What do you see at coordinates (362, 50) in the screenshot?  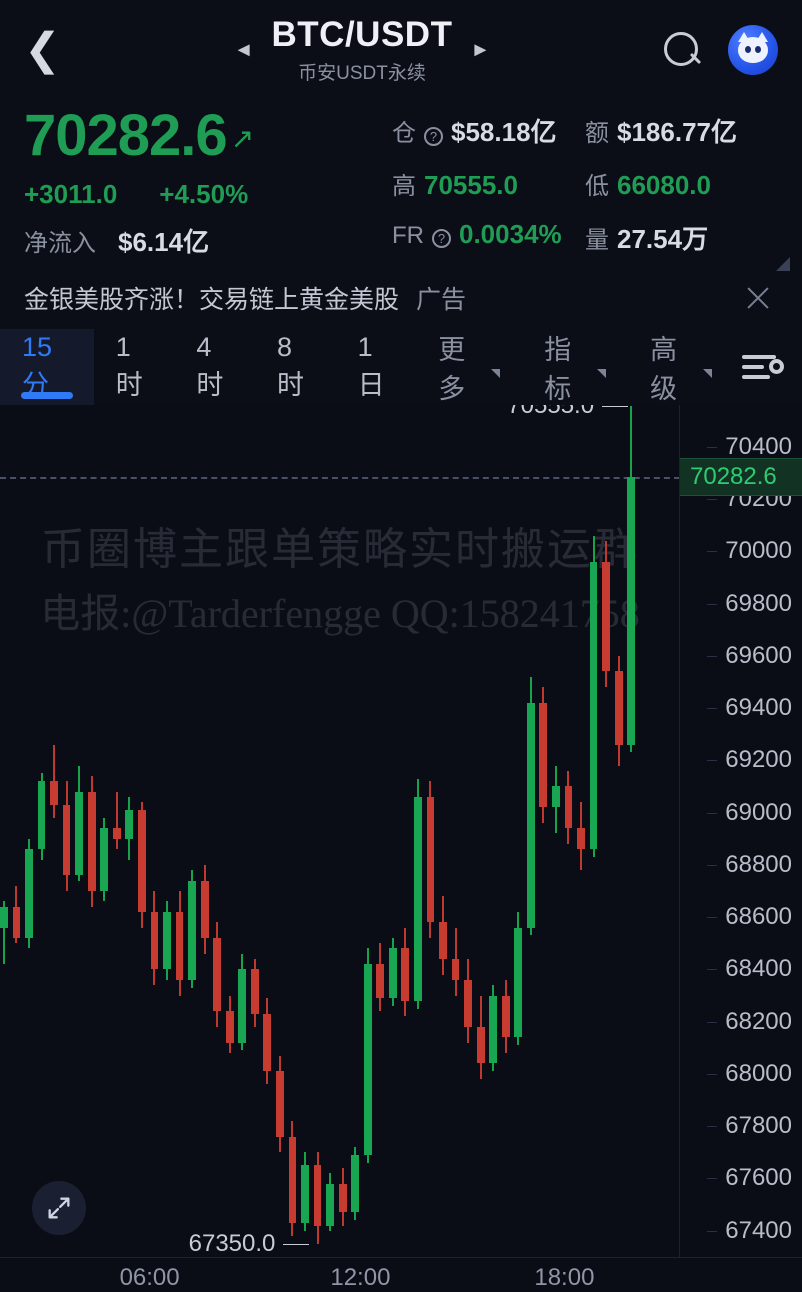 I see `pair-titles: BTC/USDT 币安USDT永续` at bounding box center [362, 50].